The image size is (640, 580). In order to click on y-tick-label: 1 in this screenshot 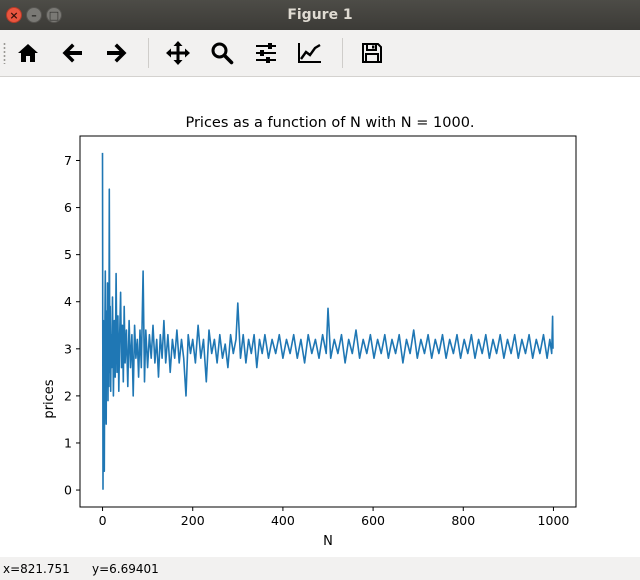, I will do `click(68, 442)`.